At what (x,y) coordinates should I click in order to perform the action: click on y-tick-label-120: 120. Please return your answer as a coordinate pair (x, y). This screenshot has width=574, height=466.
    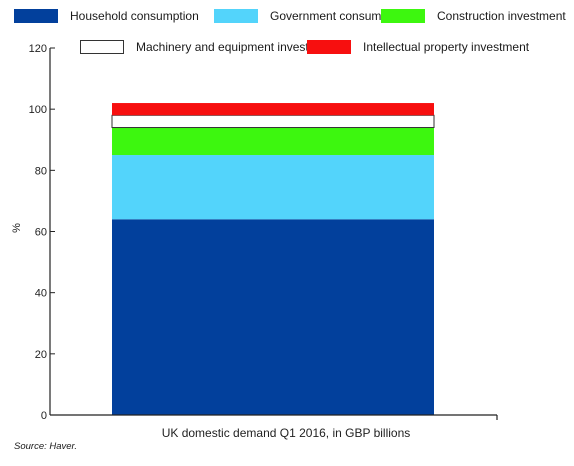
    Looking at the image, I should click on (38, 49).